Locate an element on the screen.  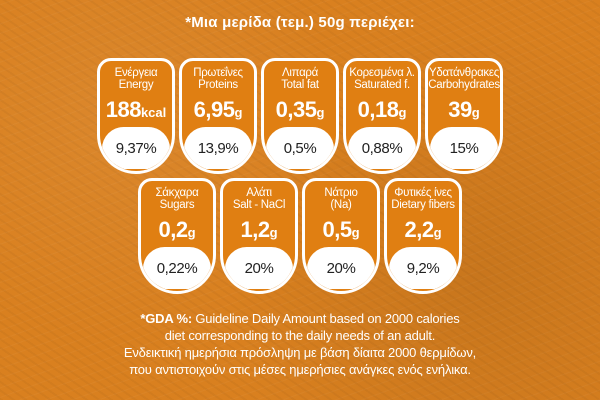
value-number: 0,35 is located at coordinates (296, 109).